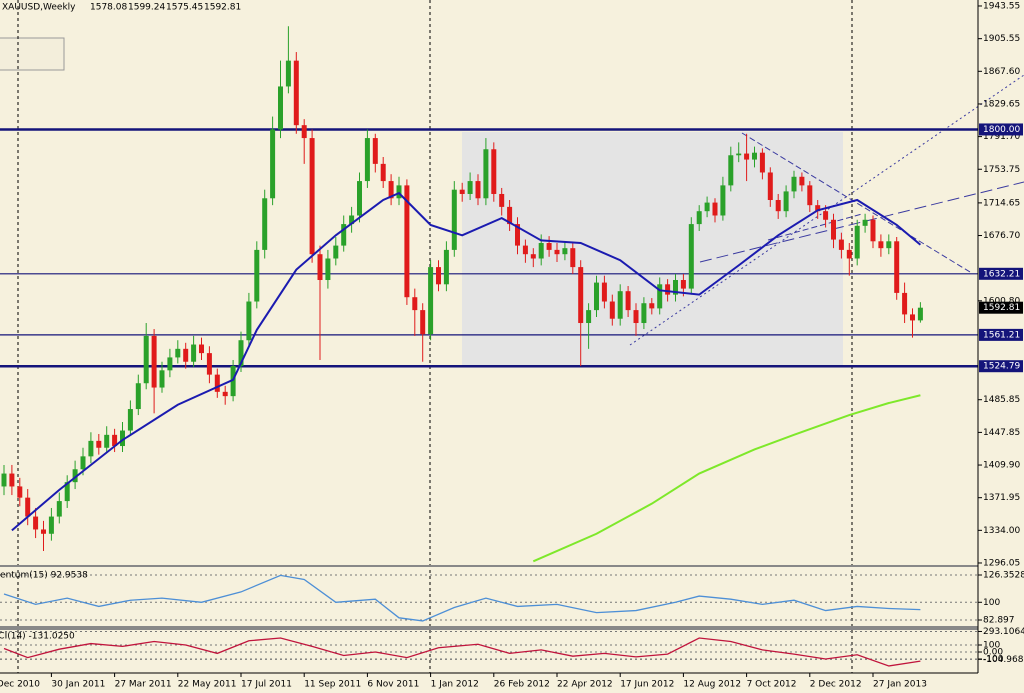  What do you see at coordinates (1001, 137) in the screenshot?
I see `y-tick-label: 1791.70` at bounding box center [1001, 137].